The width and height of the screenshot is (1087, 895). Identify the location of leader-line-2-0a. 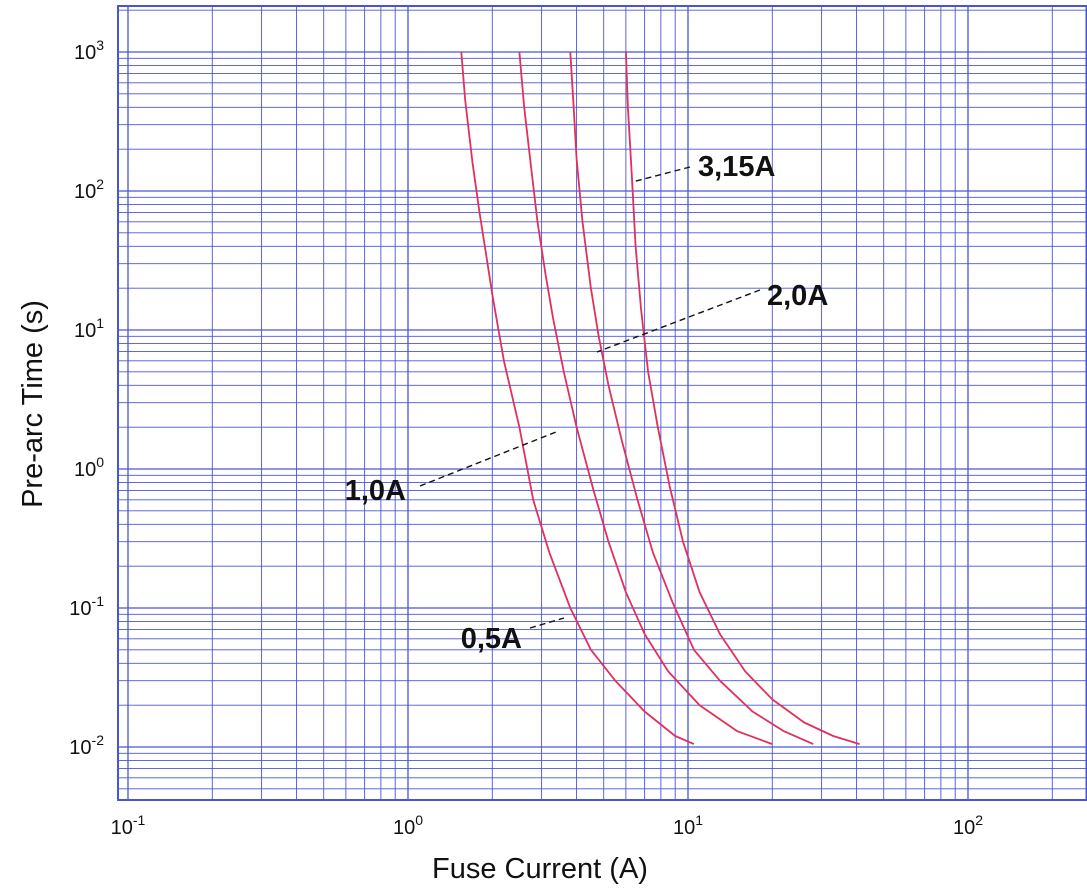
(678, 321).